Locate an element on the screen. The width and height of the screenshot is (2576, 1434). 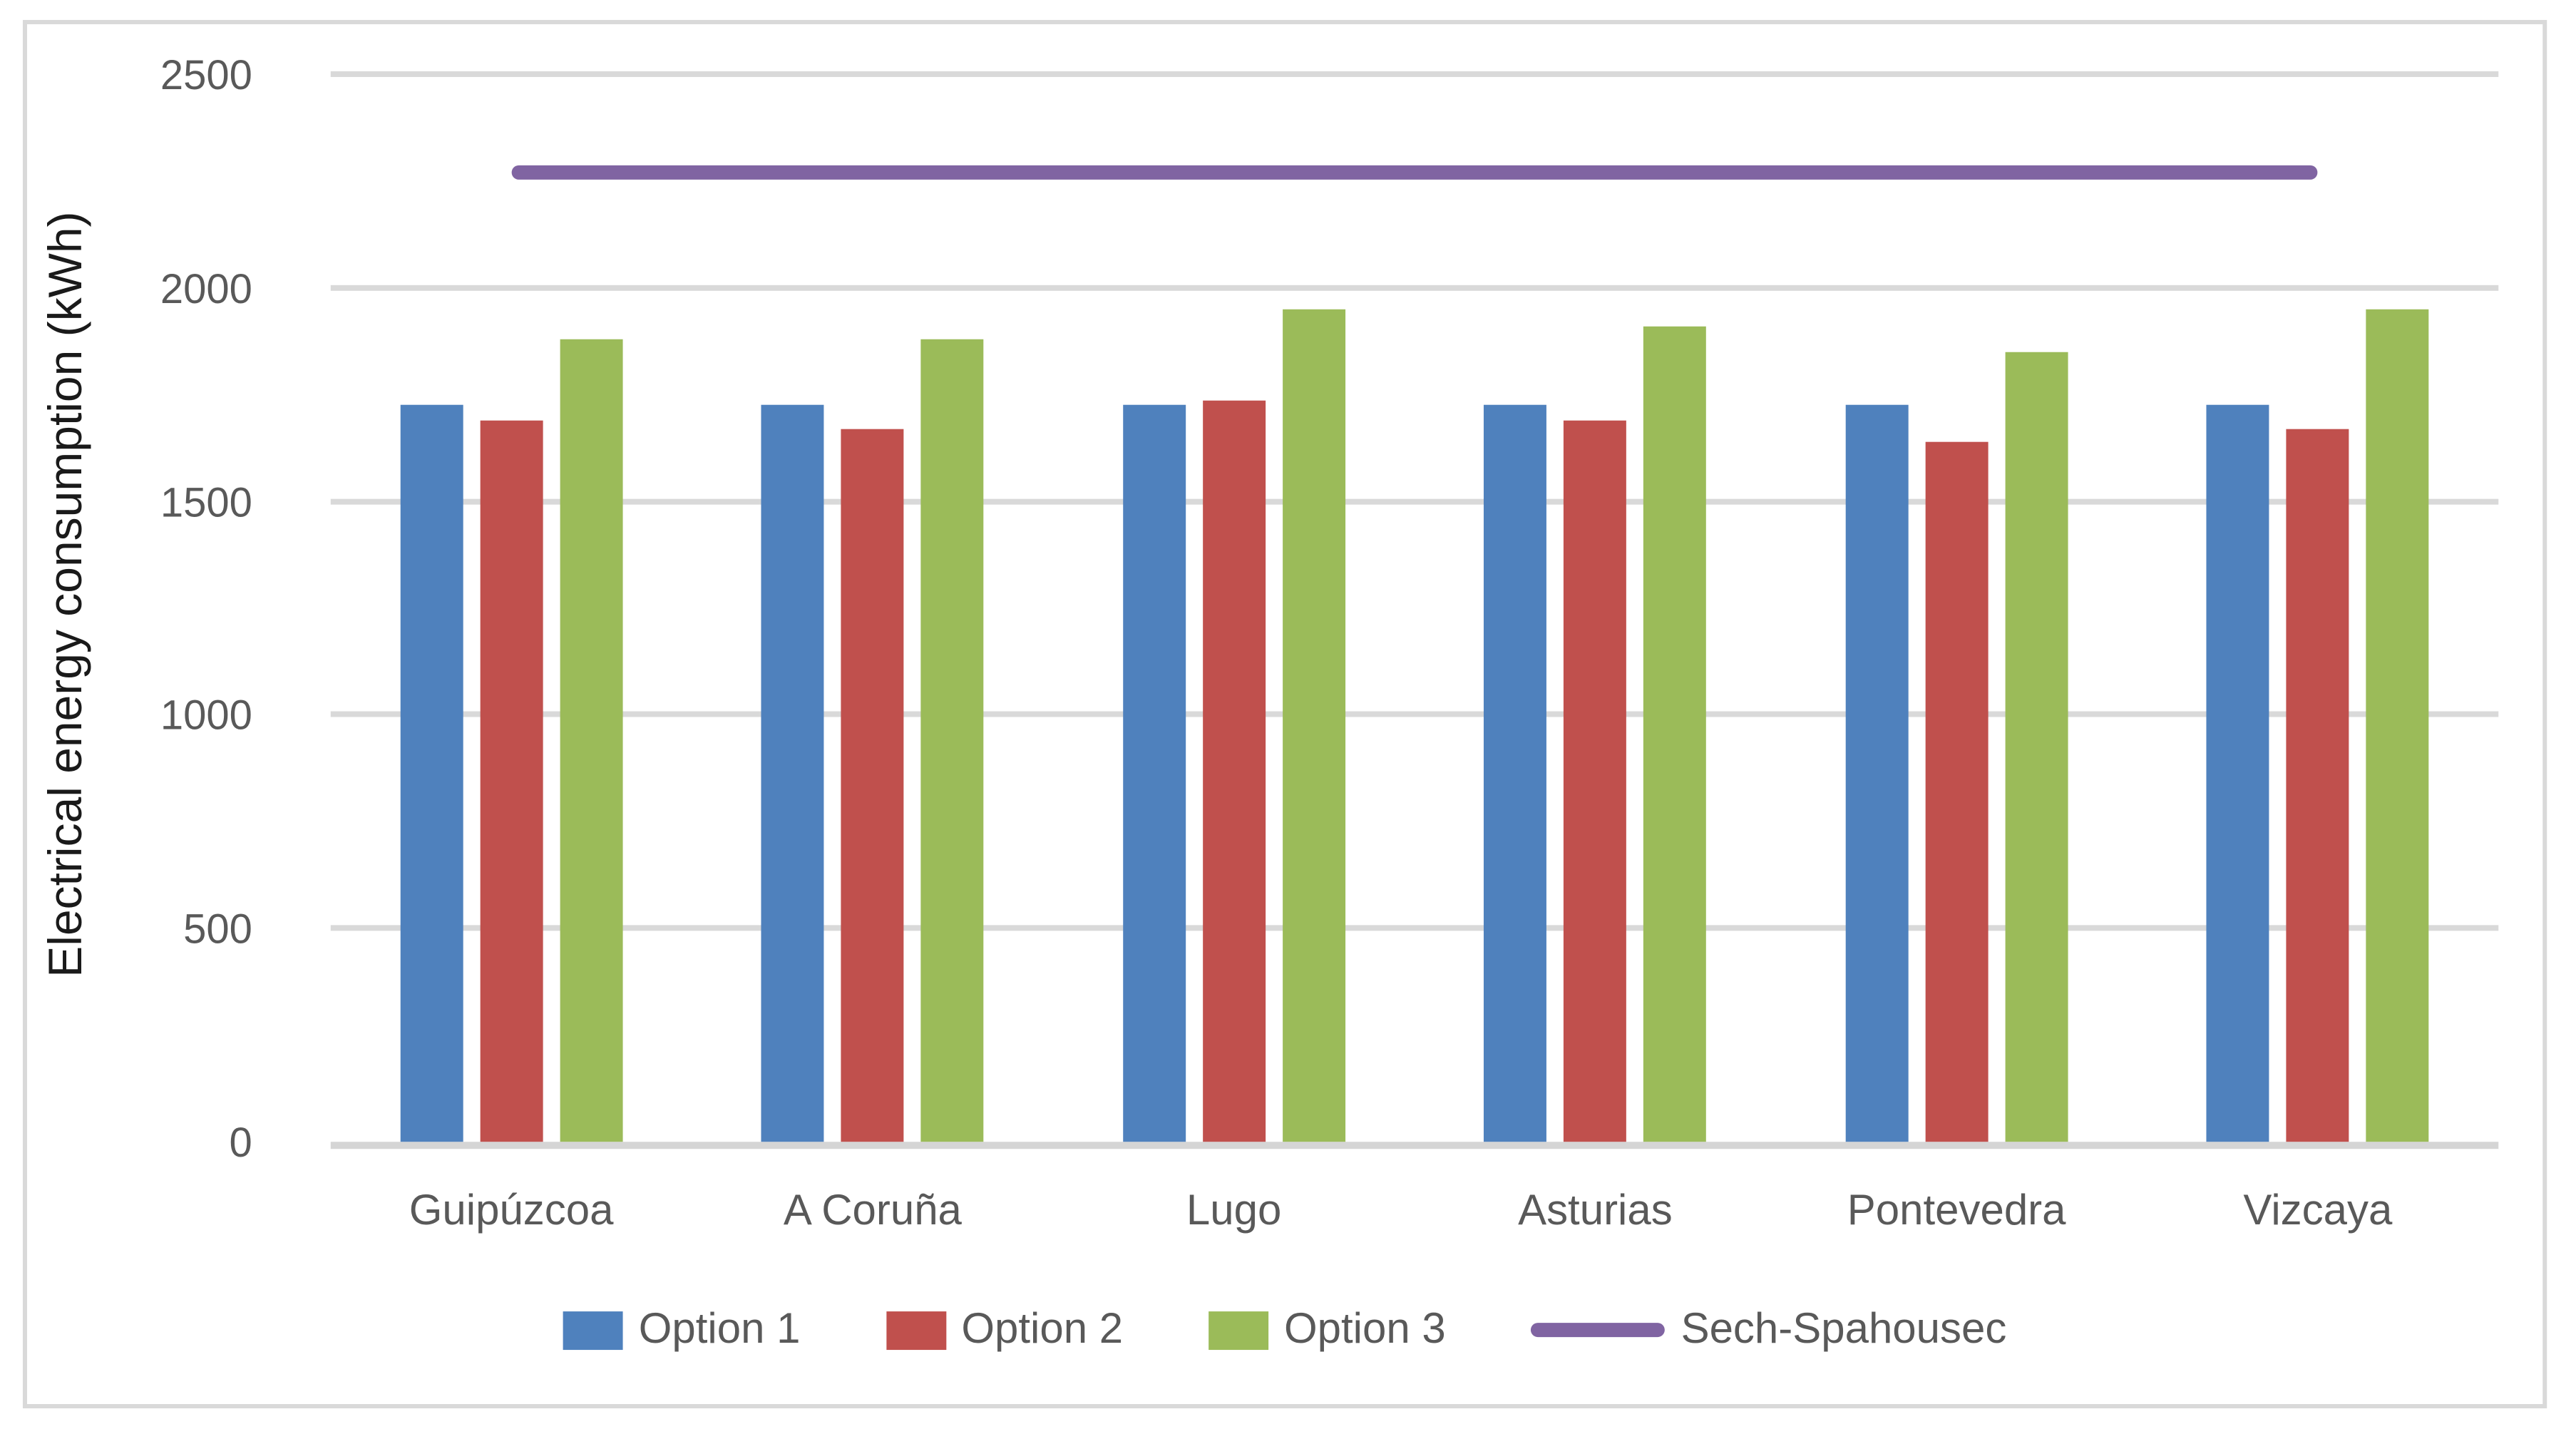
y-tick-label-2500: 2500 is located at coordinates (206, 76).